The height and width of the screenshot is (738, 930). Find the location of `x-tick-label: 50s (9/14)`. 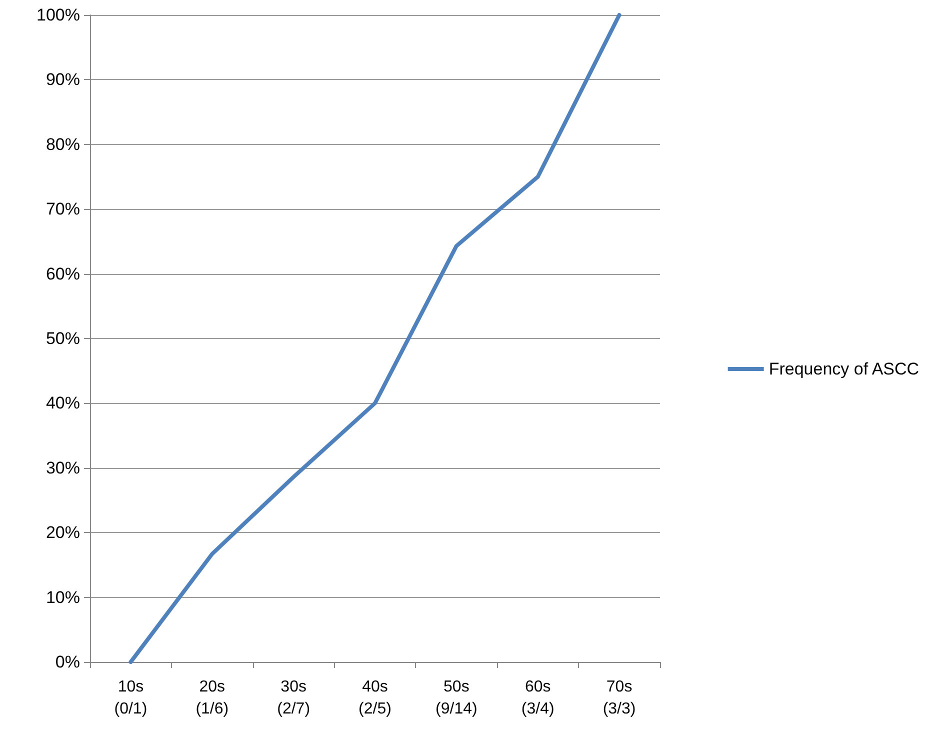

x-tick-label: 50s (9/14) is located at coordinates (457, 698).